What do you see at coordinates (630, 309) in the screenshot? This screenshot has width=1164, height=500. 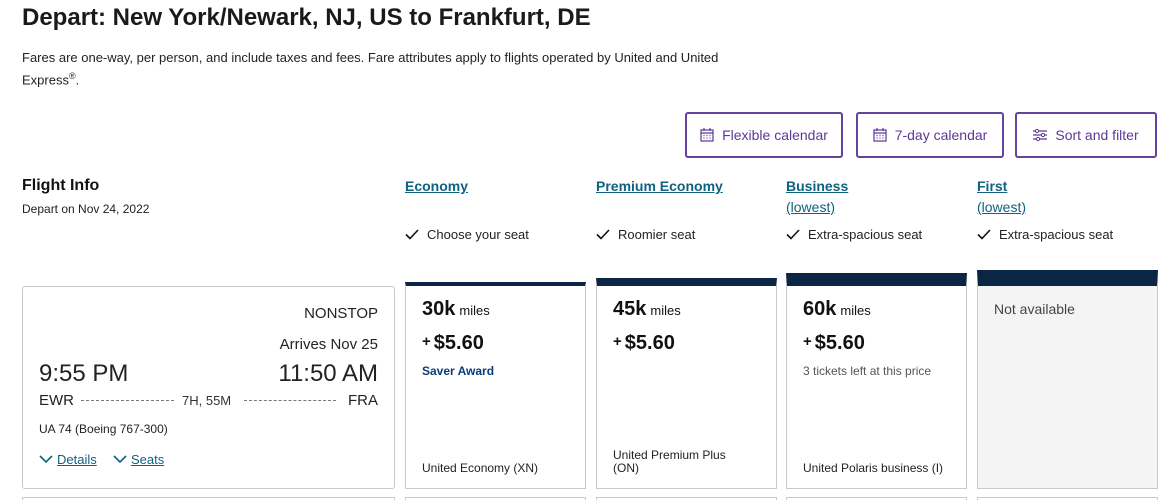 I see `miles-amount: 45k` at bounding box center [630, 309].